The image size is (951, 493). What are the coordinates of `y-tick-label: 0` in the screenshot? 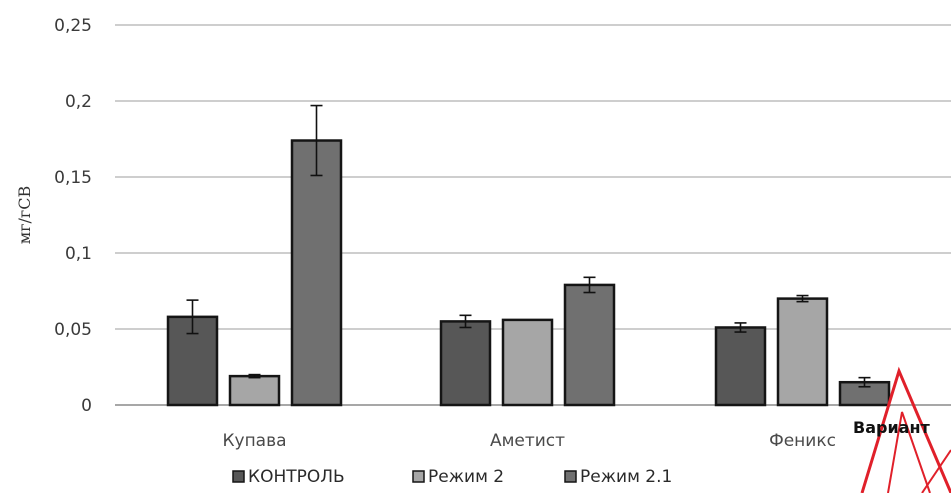 It's located at (86, 406).